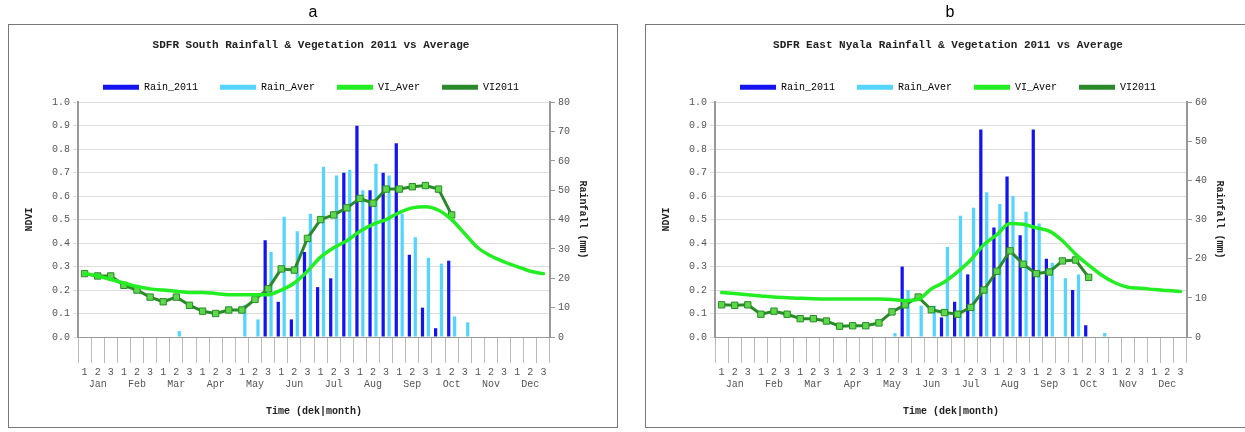  I want to click on y-tick-label: 0.3, so click(60, 267).